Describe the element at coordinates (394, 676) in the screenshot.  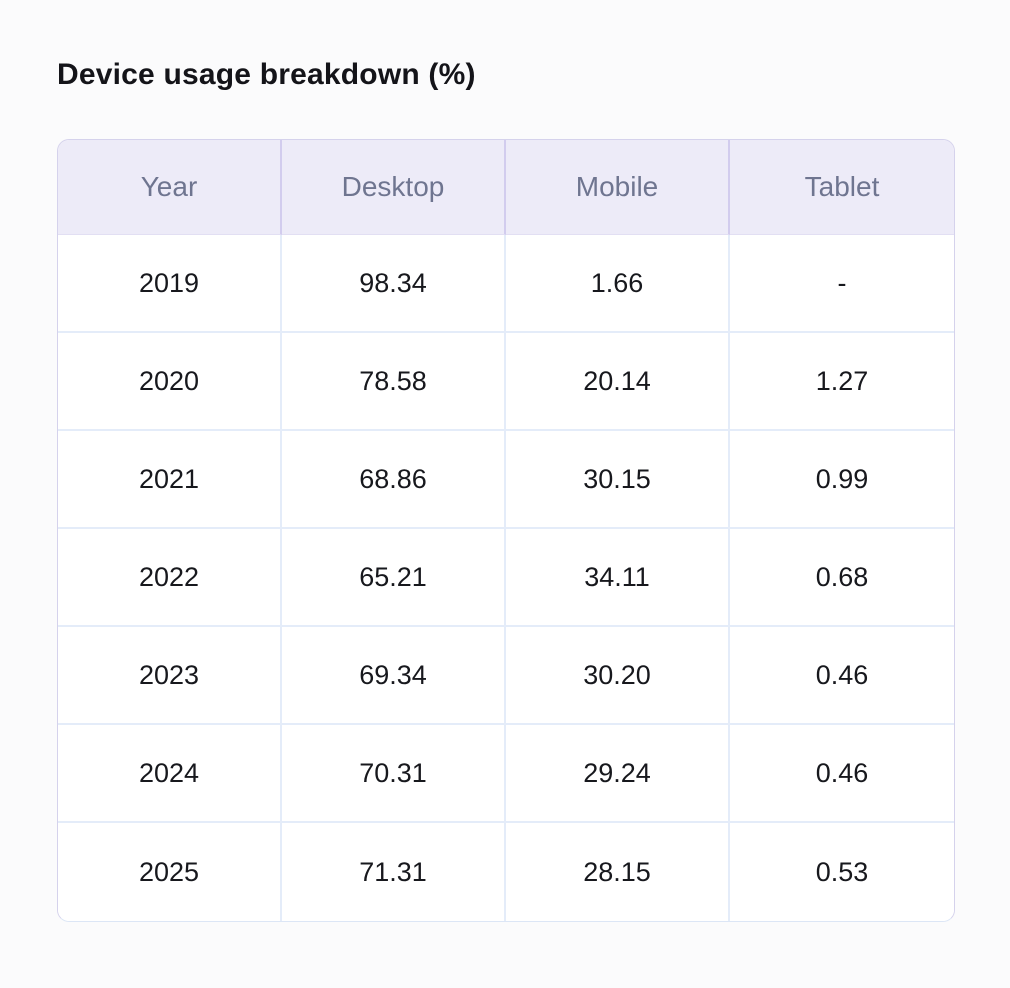
I see `value-cell: 69.34` at that location.